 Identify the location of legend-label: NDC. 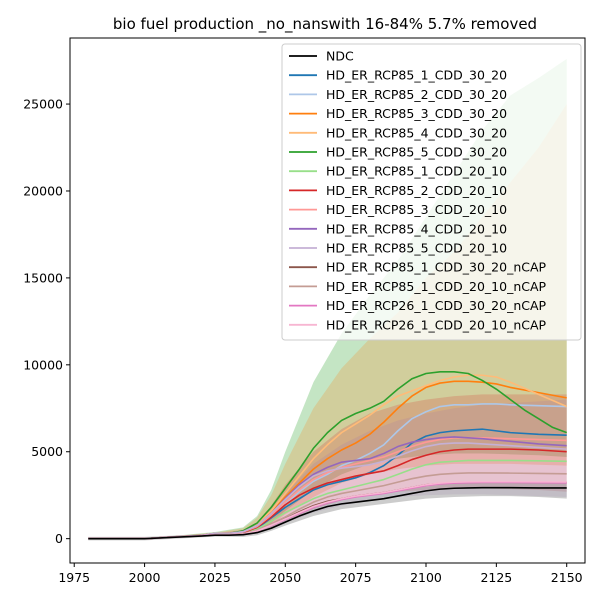
(340, 56).